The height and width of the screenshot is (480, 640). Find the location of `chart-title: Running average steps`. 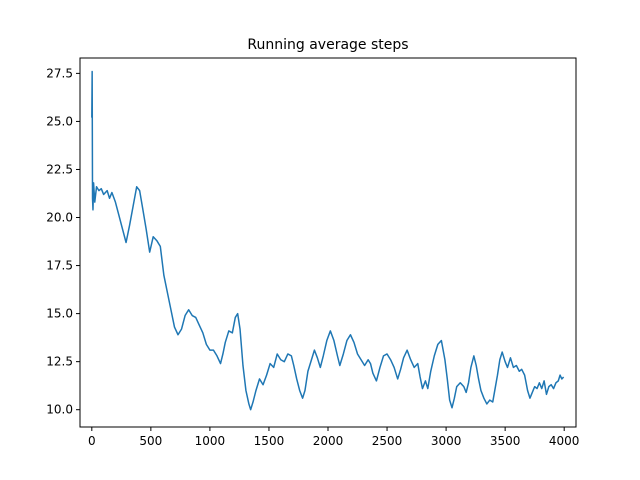

chart-title: Running average steps is located at coordinates (327, 45).